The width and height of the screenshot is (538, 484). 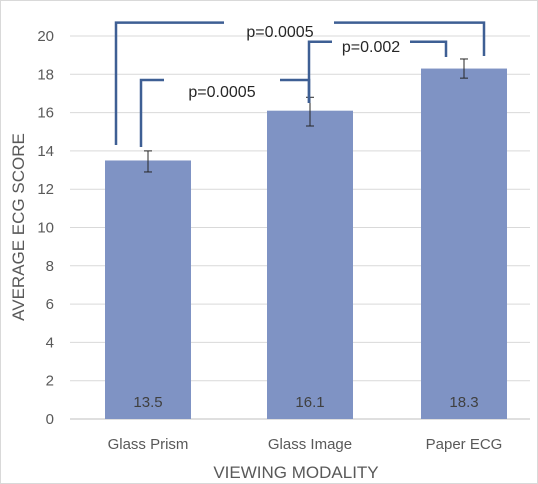 What do you see at coordinates (464, 444) in the screenshot?
I see `x-tick-label: Paper ECG` at bounding box center [464, 444].